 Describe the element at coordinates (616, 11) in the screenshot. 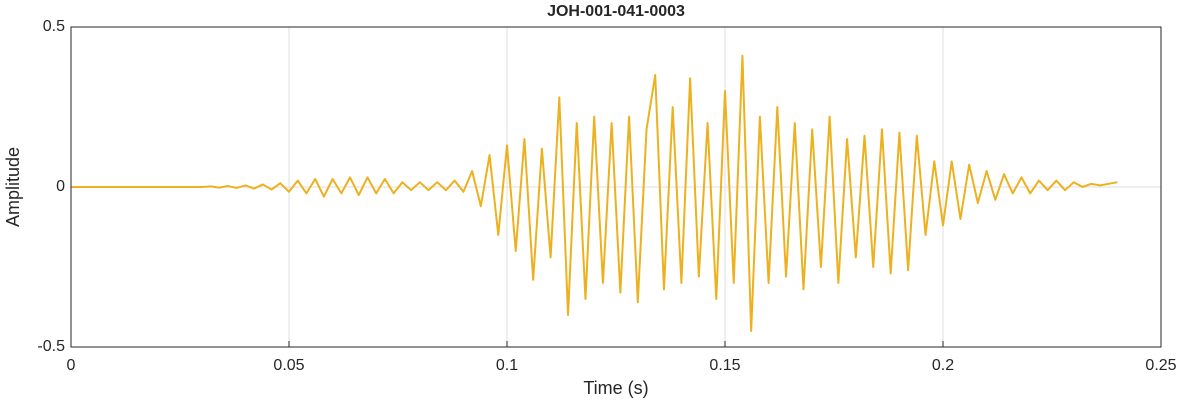

I see `chart-title: JOH-001-041-0003` at that location.